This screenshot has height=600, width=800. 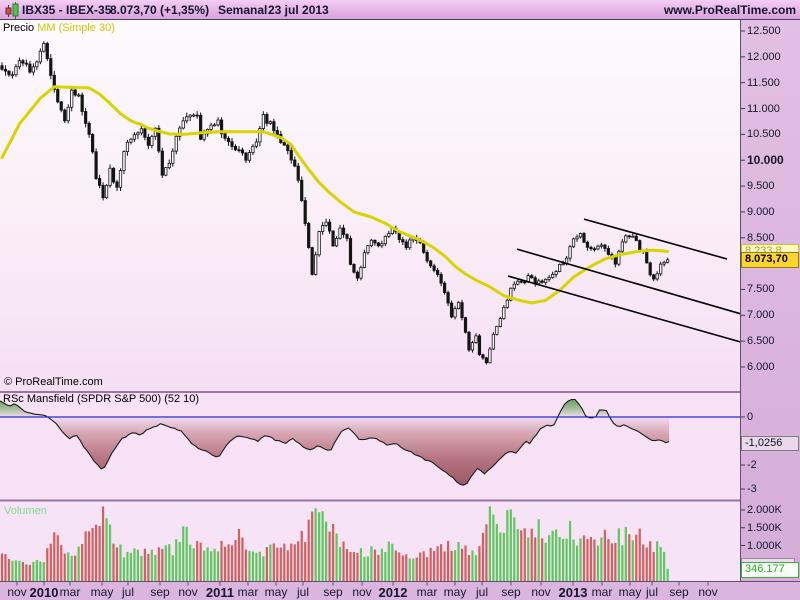 What do you see at coordinates (625, 280) in the screenshot?
I see `trendlines` at bounding box center [625, 280].